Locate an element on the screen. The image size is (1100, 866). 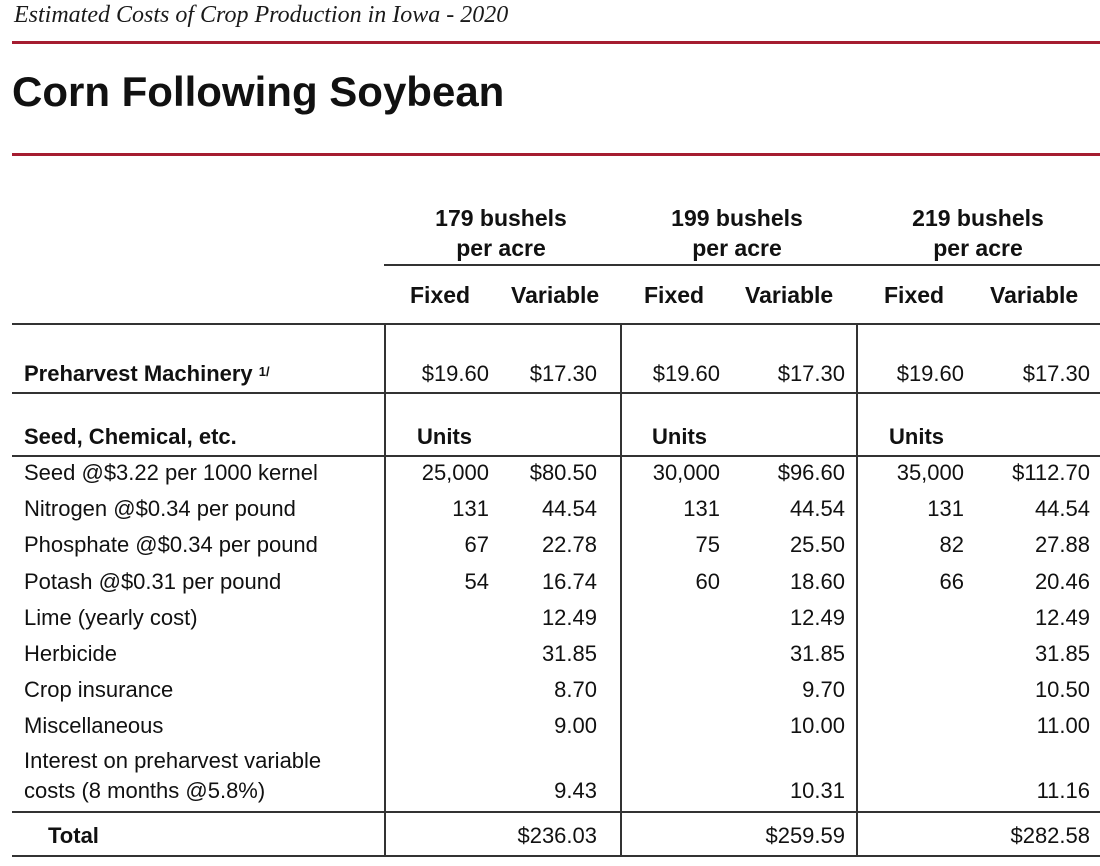
cell-fixed-199: $19.60 is located at coordinates (686, 373).